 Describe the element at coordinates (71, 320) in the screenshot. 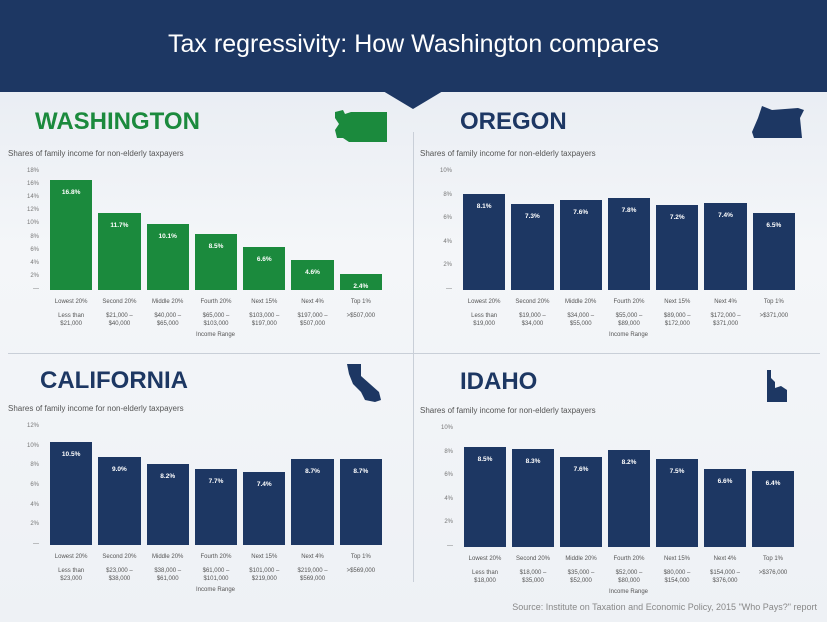

I see `income-range-label: Less than $21,000` at that location.